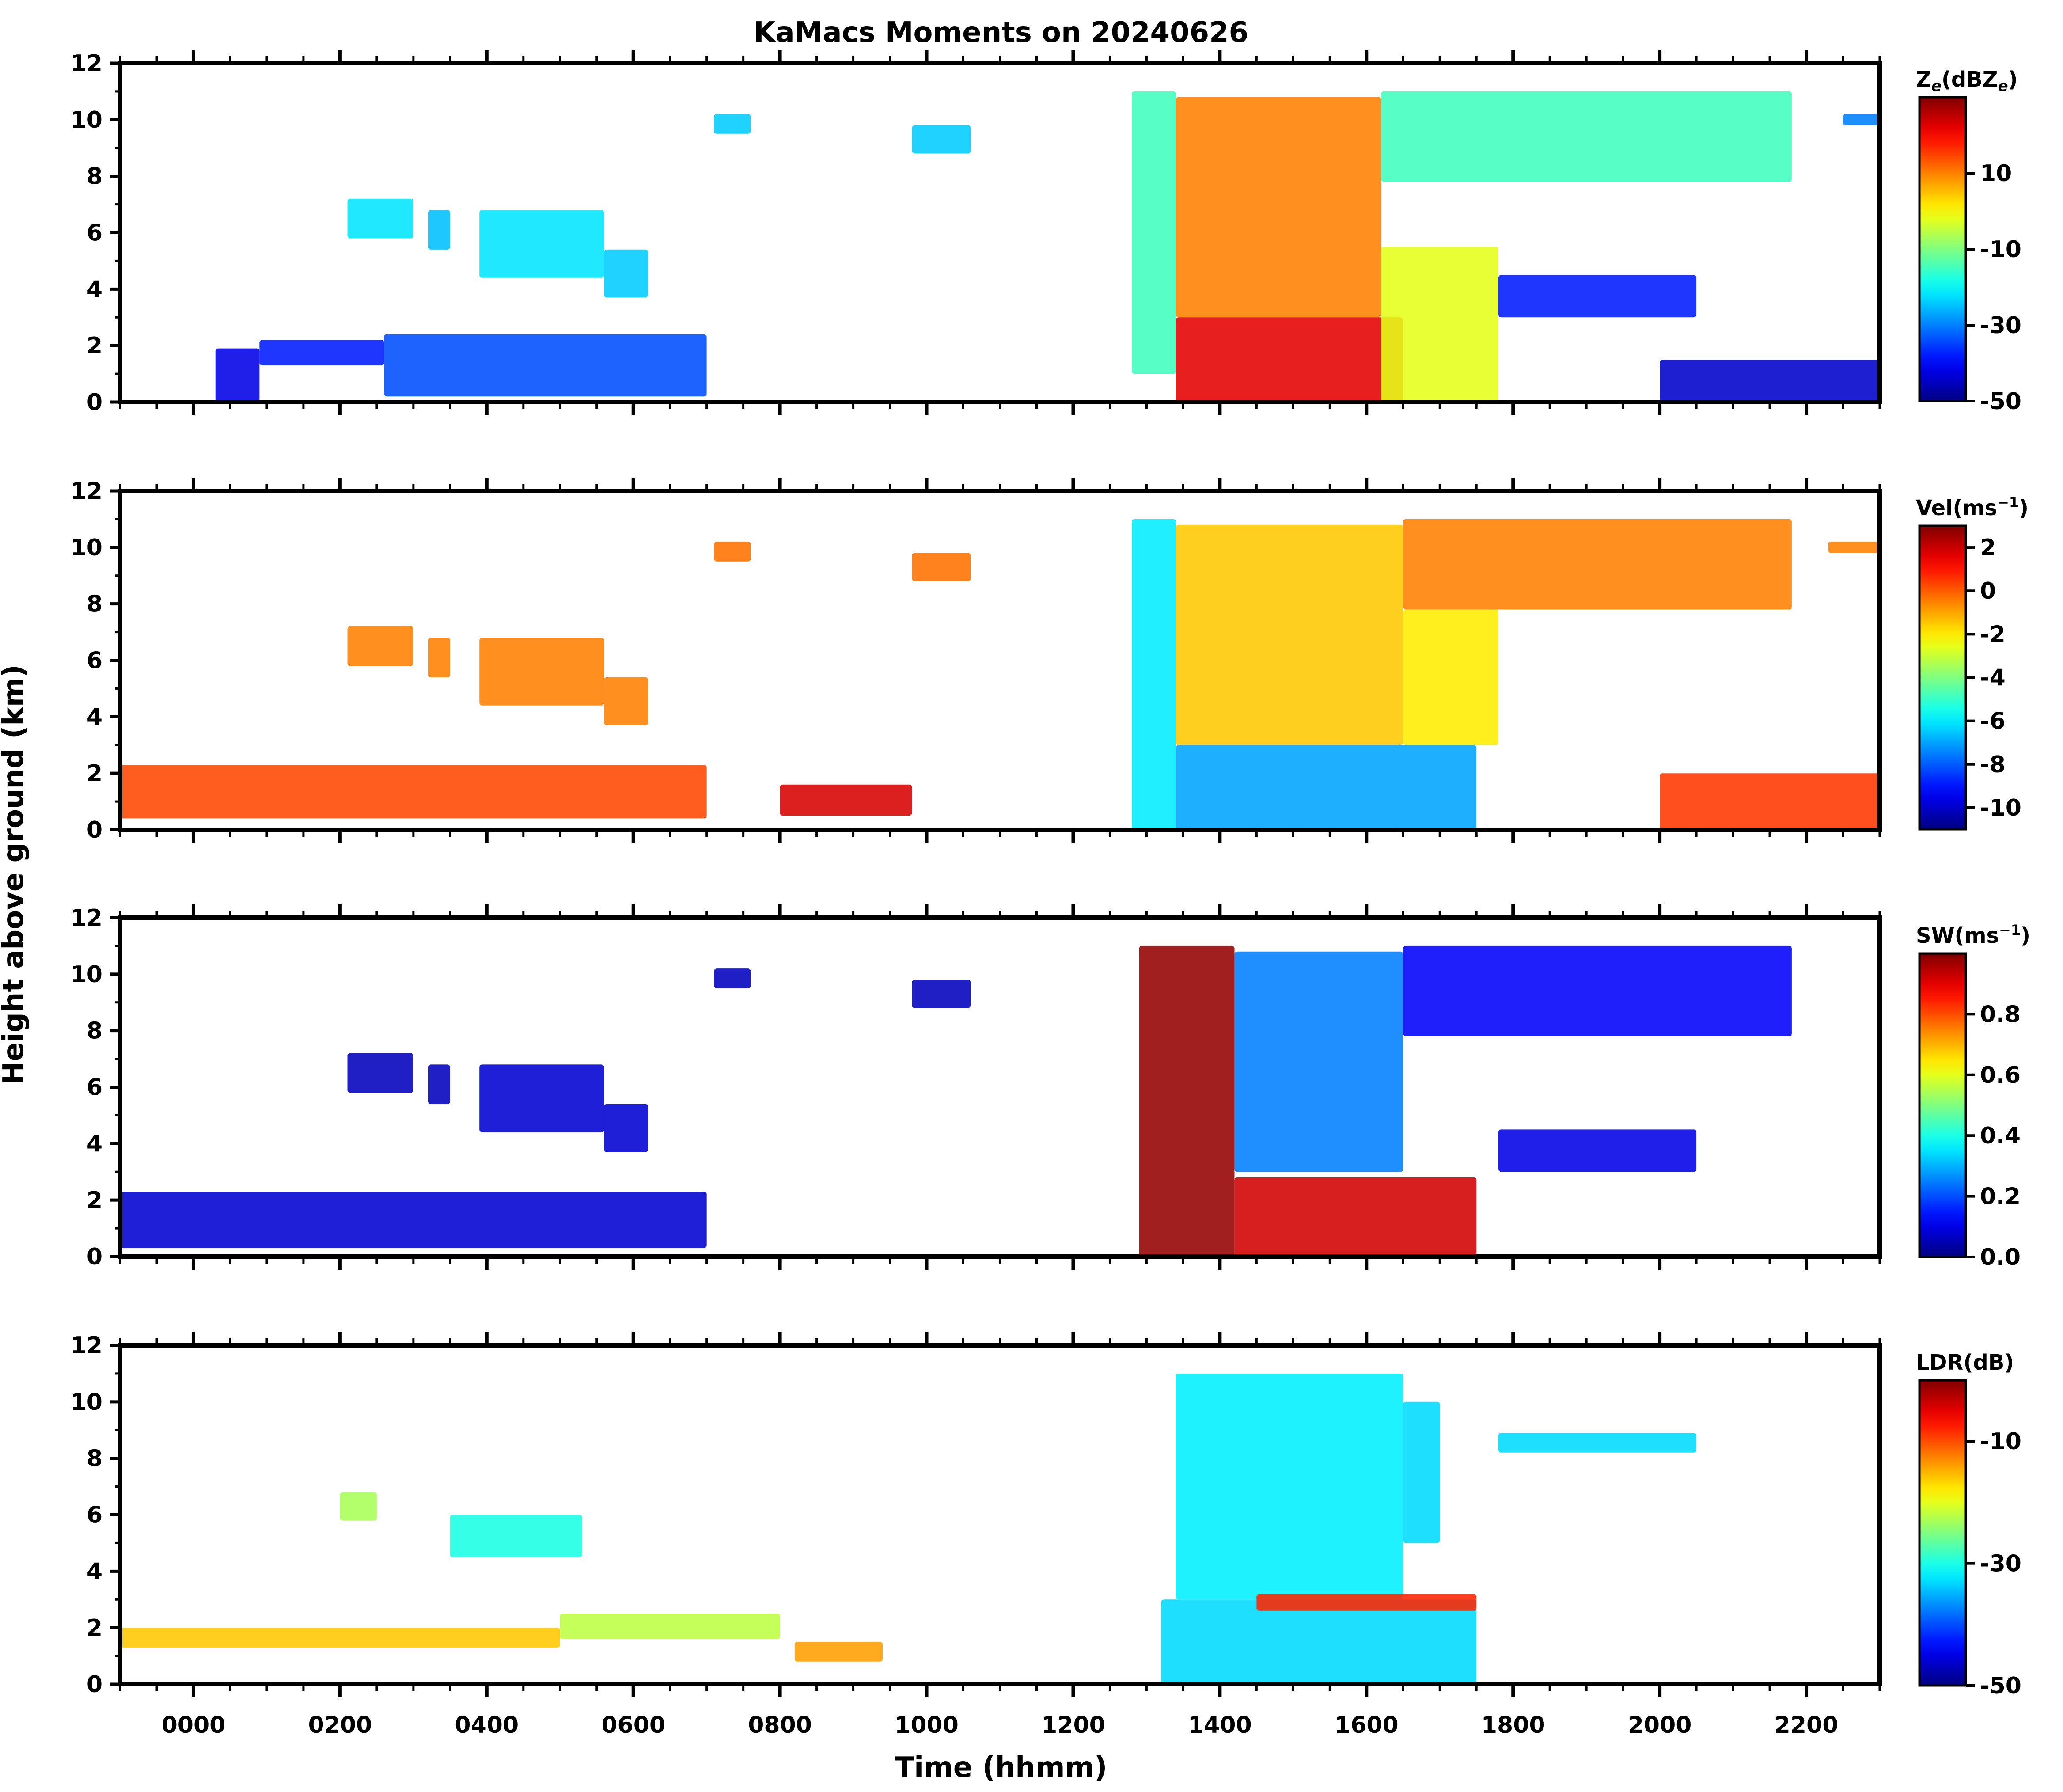 This screenshot has height=1792, width=2063. I want to click on y-axis-label: Height above ground (km), so click(15, 874).